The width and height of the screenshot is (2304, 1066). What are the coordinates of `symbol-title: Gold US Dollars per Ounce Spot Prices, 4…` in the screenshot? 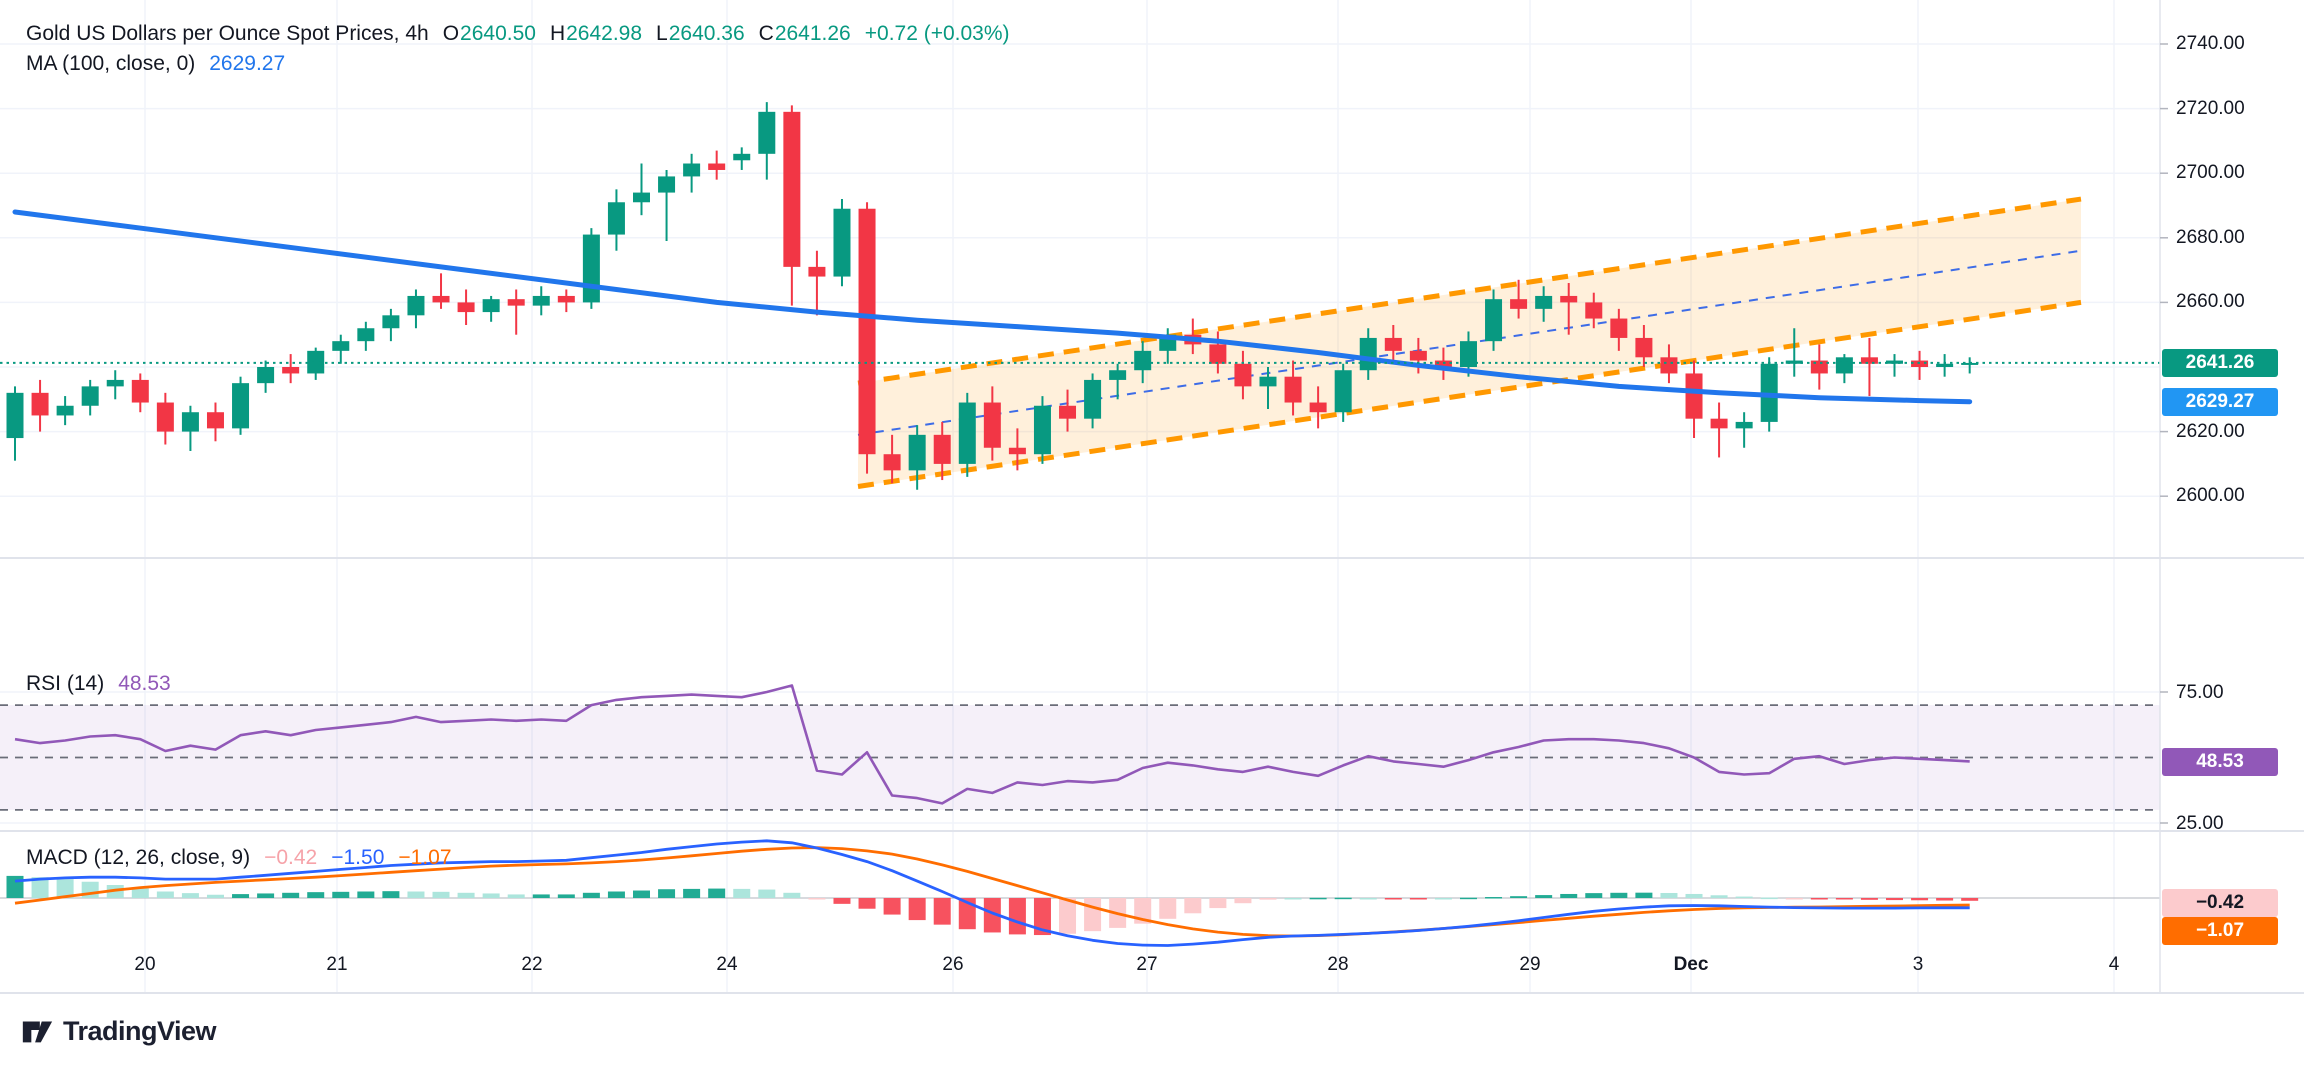 It's located at (227, 33).